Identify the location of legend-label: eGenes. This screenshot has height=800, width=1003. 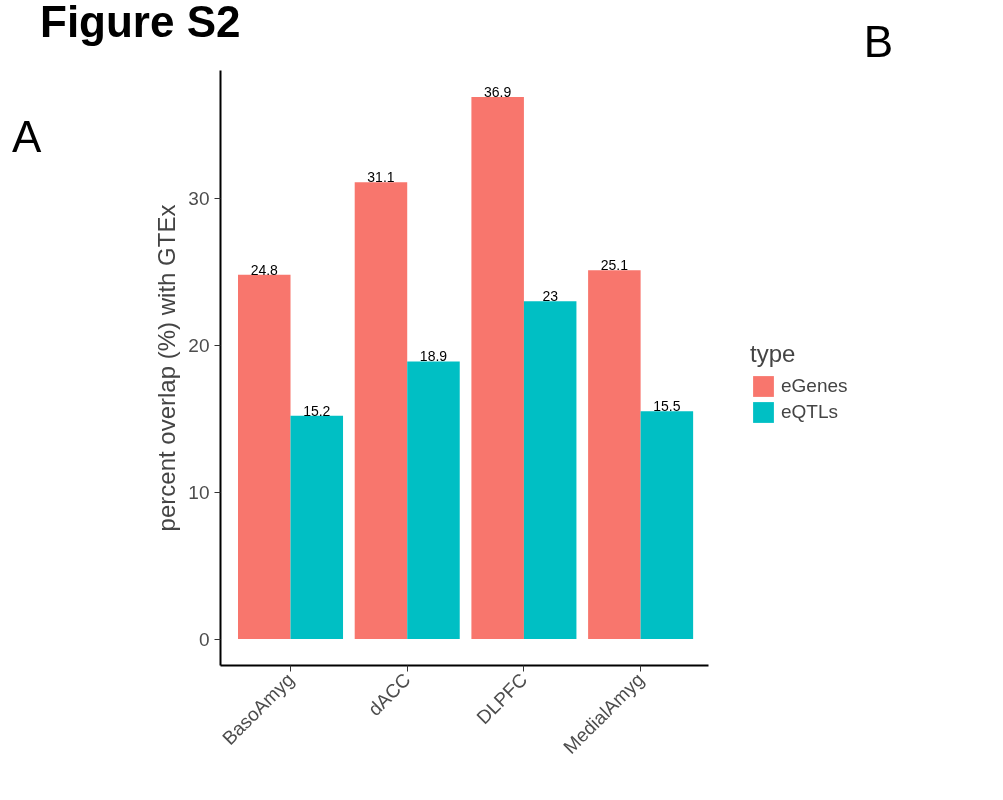
(814, 386).